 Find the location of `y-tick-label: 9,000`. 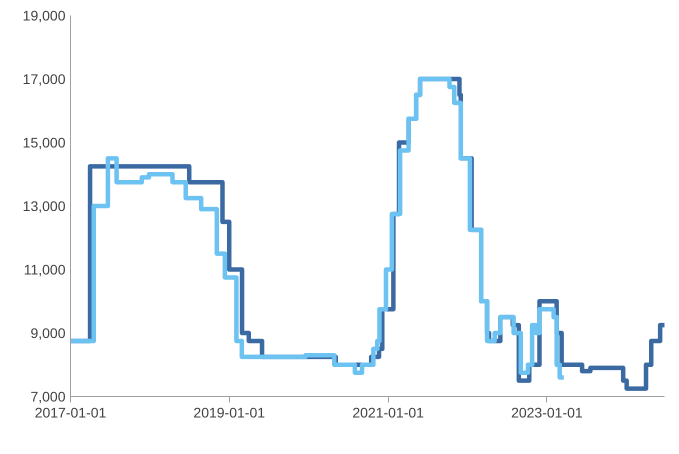

y-tick-label: 9,000 is located at coordinates (48, 333).